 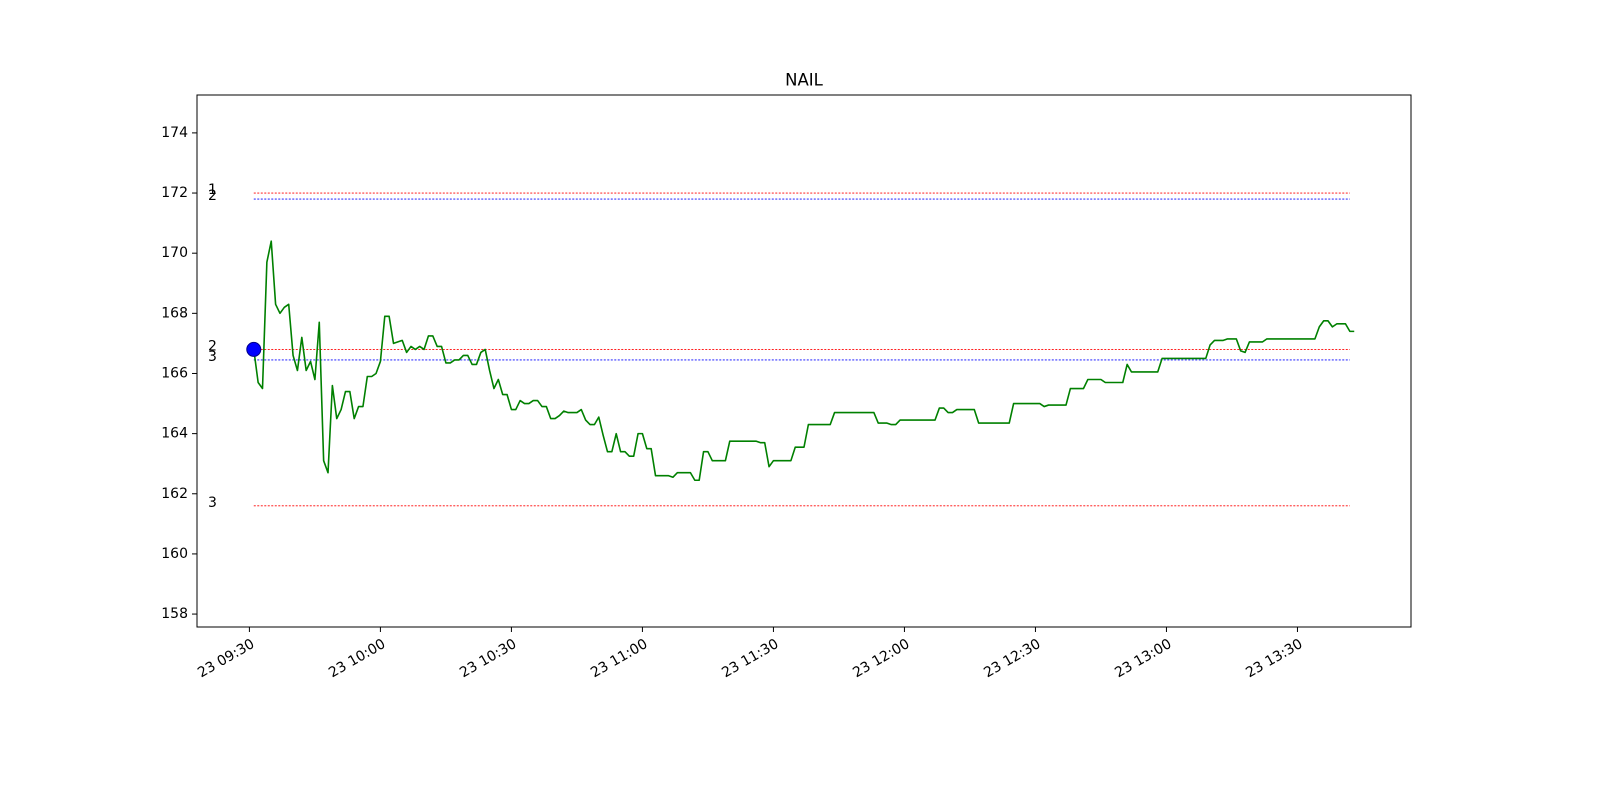 I want to click on y-tick-label: 166, so click(x=174, y=373).